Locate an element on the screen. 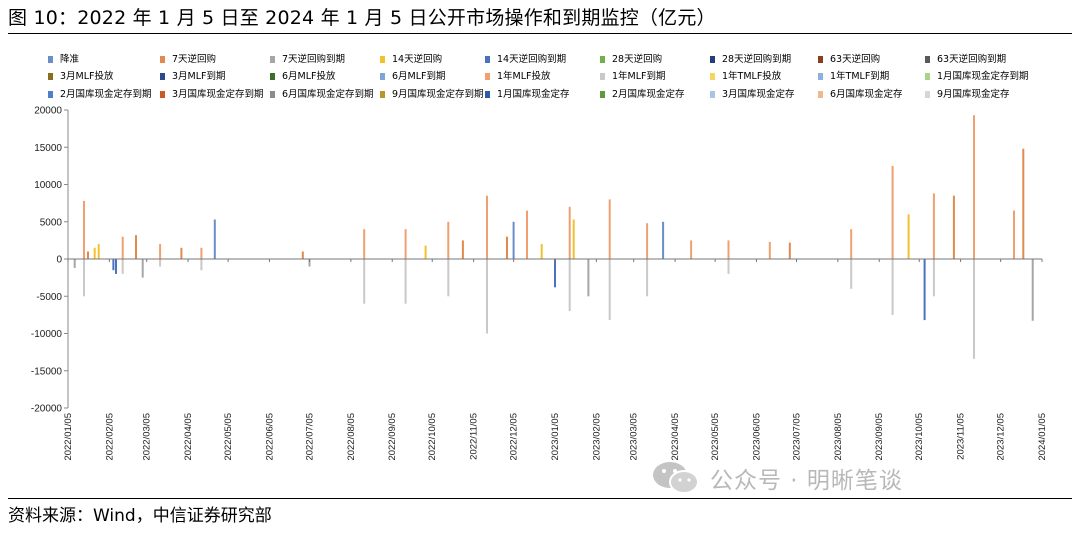 The image size is (1080, 539). y-tick-label: 5000 is located at coordinates (51, 222).